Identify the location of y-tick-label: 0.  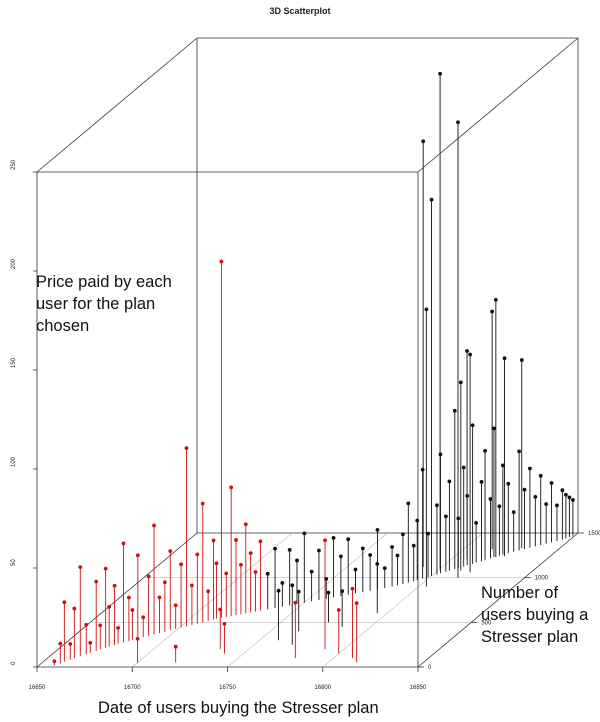
(430, 668).